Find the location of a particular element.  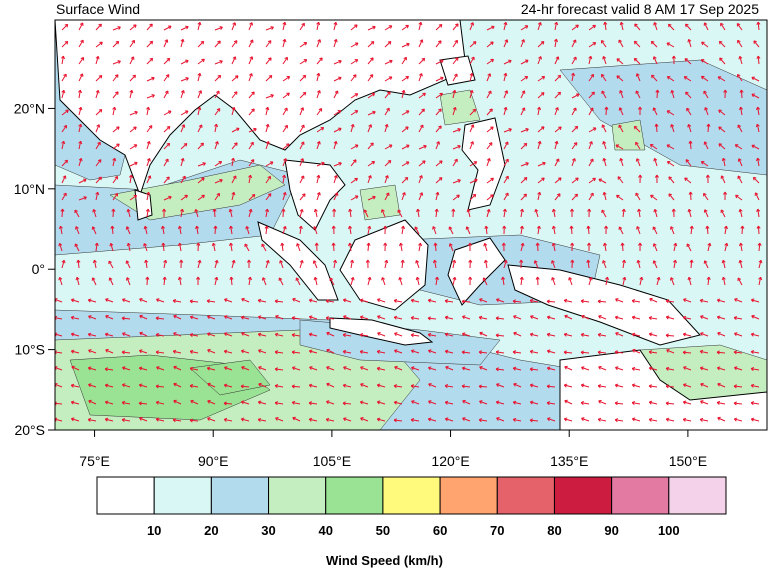

latitude-tick-label: 10°S is located at coordinates (29, 350).